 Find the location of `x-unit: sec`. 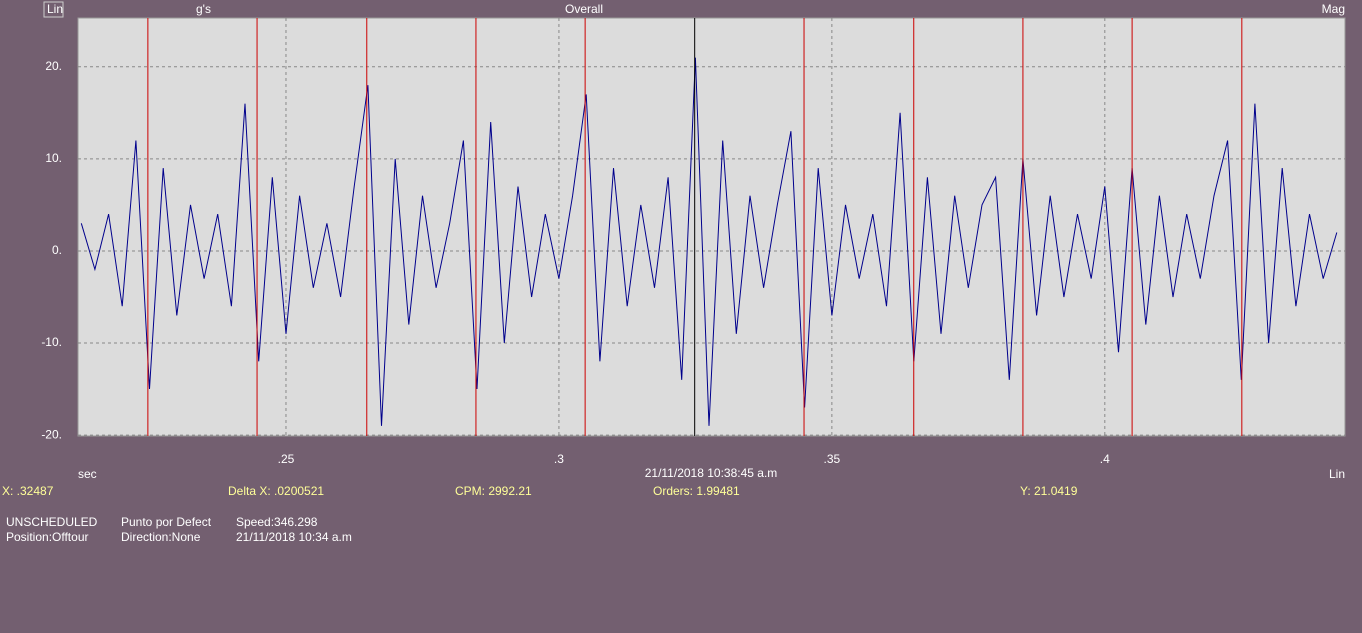

x-unit: sec is located at coordinates (87, 474).